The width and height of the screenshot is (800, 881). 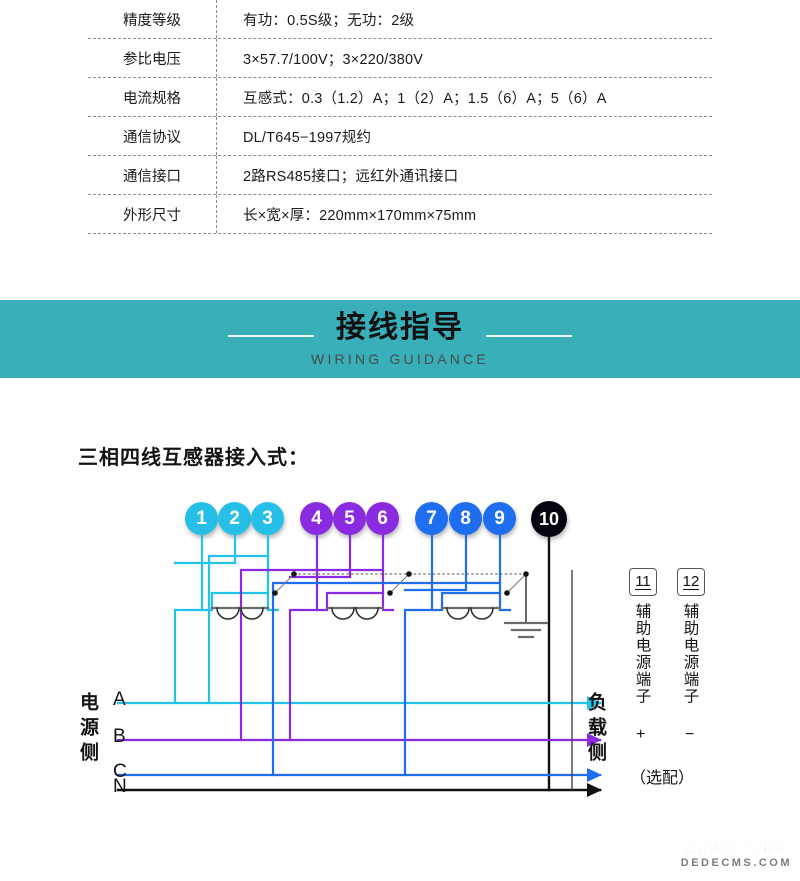 What do you see at coordinates (595, 729) in the screenshot?
I see `load-side-label: 负载侧` at bounding box center [595, 729].